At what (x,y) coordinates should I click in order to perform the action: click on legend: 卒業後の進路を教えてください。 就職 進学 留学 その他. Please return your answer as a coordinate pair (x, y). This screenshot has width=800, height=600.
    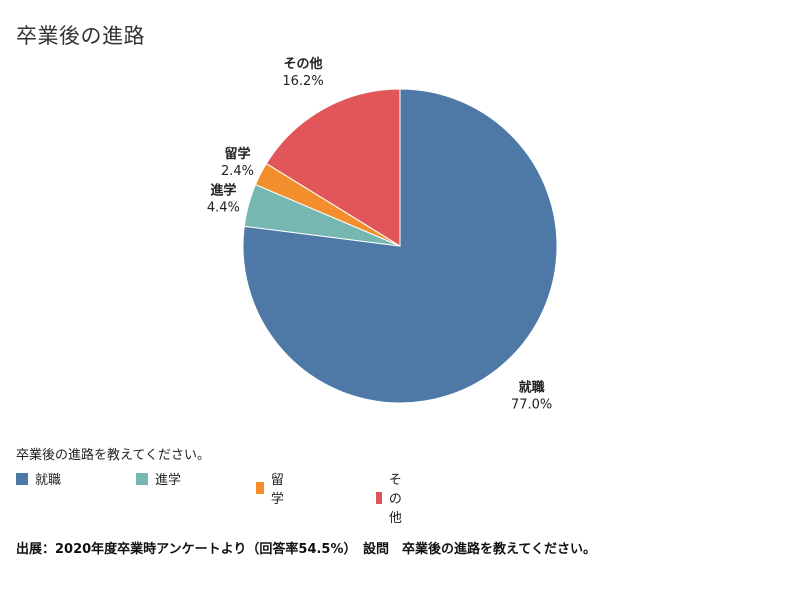
    Looking at the image, I should click on (209, 485).